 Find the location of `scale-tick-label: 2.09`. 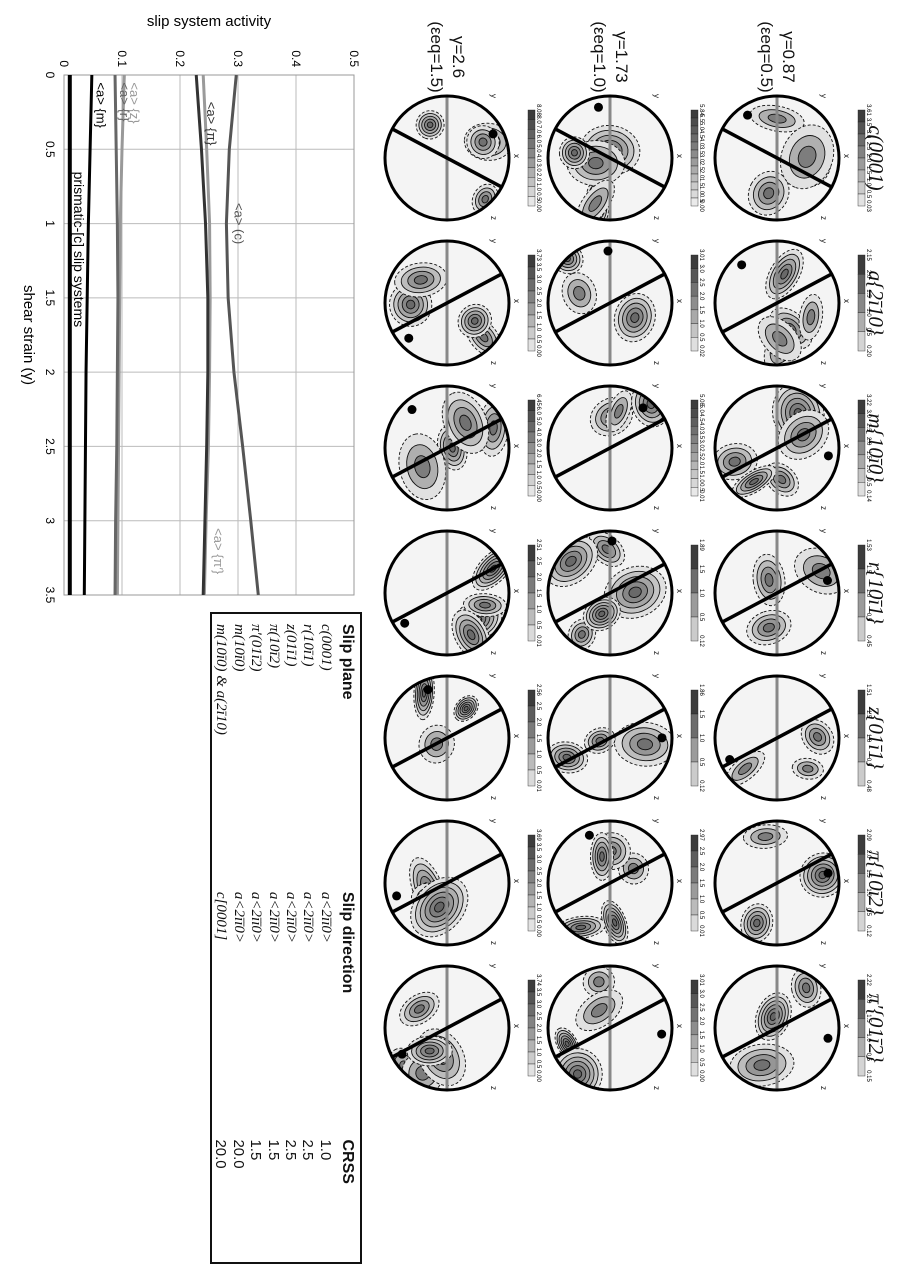

scale-tick-label: 2.09 is located at coordinates (868, 835).